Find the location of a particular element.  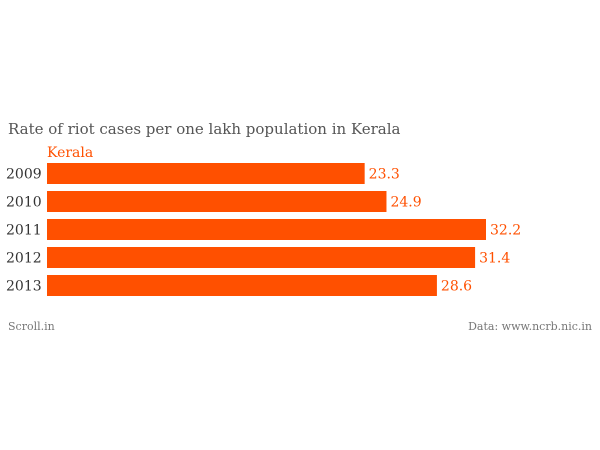

value-label: 32.2 is located at coordinates (505, 231).